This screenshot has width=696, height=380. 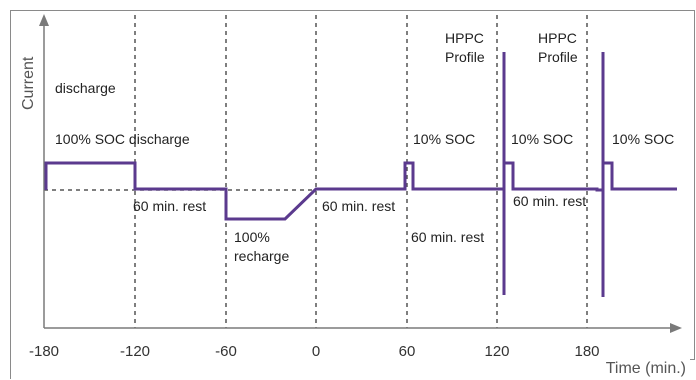 What do you see at coordinates (28, 83) in the screenshot?
I see `y-axis-label: Current` at bounding box center [28, 83].